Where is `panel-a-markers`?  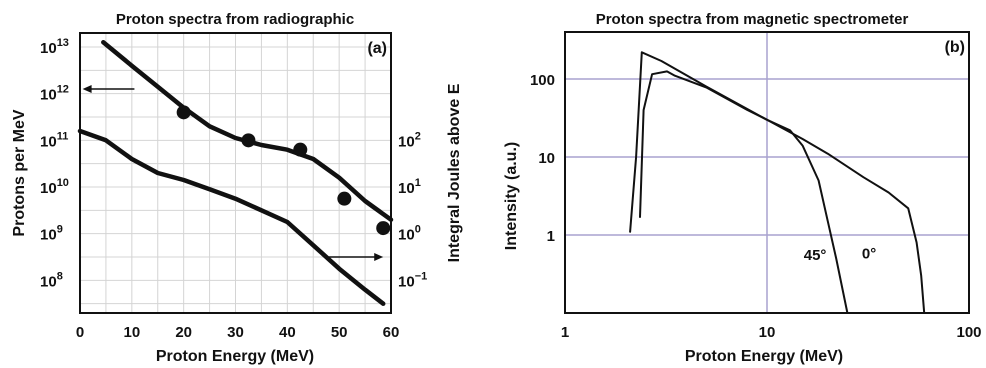
panel-a-markers is located at coordinates (283, 170).